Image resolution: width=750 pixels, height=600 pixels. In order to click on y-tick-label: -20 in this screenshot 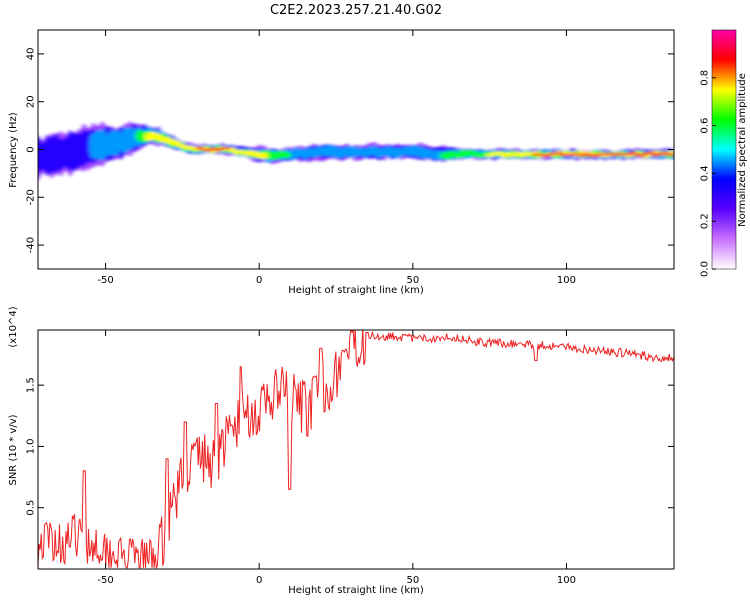, I will do `click(31, 197)`.